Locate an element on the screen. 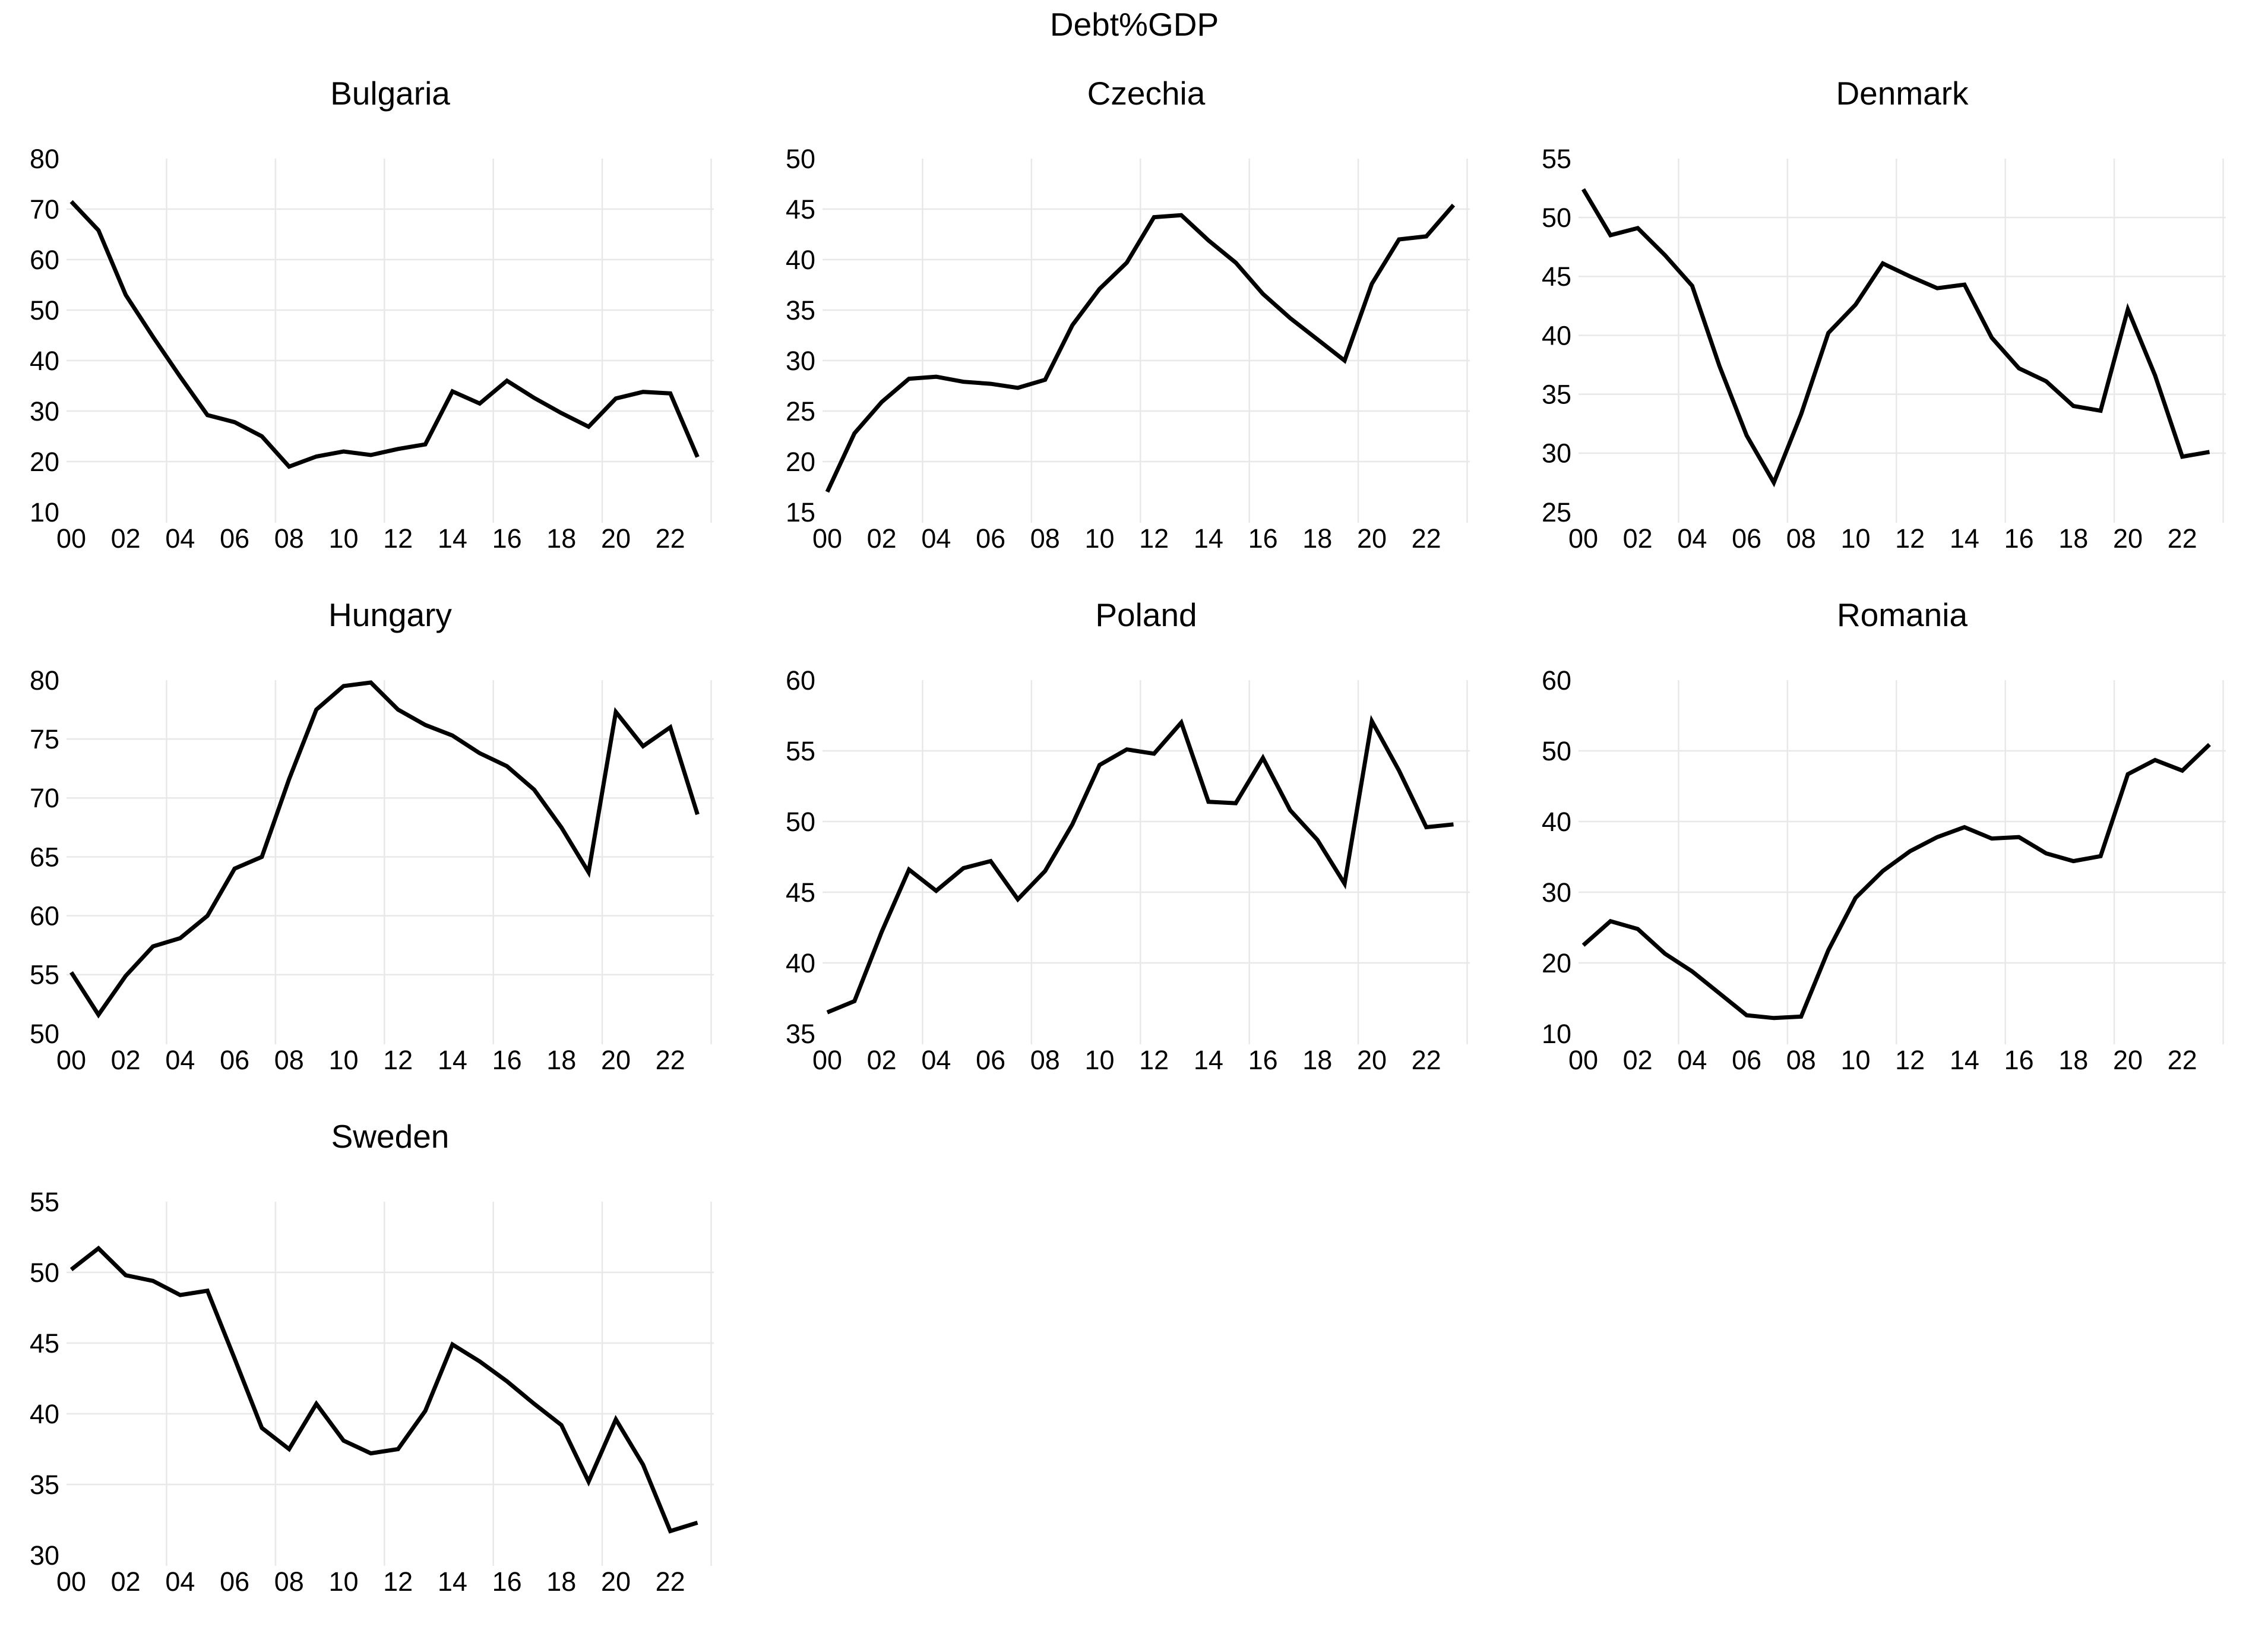  y-tick-label: 75 is located at coordinates (44, 739).